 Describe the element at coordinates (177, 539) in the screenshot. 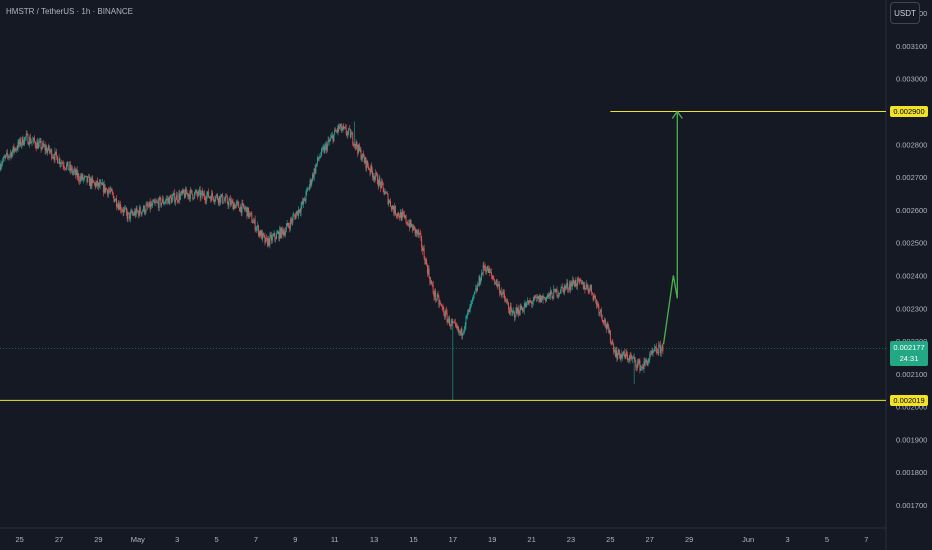

I see `x-tick-label: 3` at that location.